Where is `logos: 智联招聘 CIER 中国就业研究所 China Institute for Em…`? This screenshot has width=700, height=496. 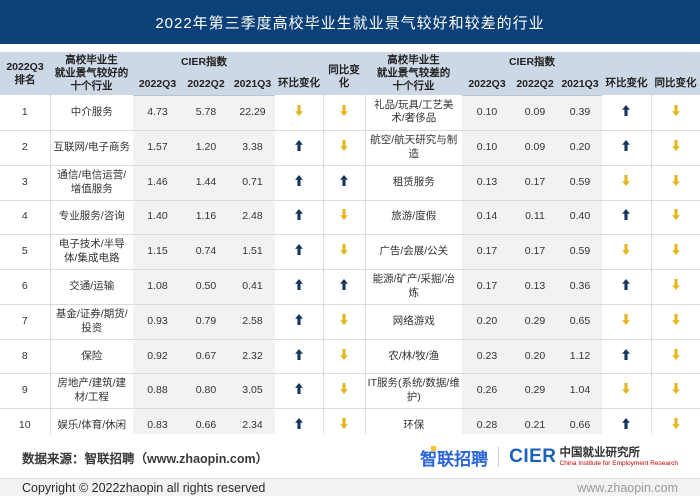 logos: 智联招聘 CIER 中国就业研究所 China Institute for Em… is located at coordinates (549, 457).